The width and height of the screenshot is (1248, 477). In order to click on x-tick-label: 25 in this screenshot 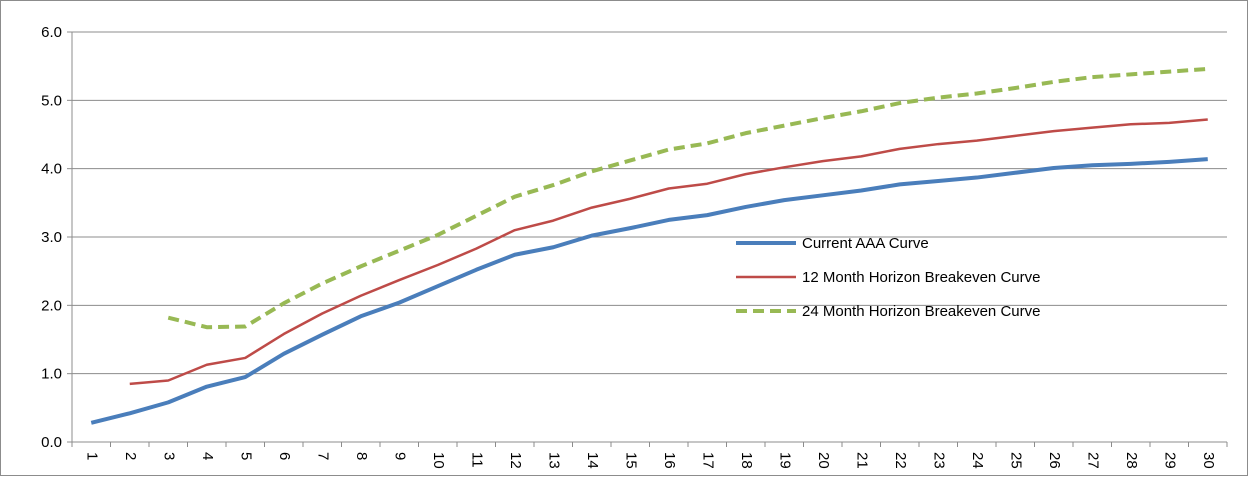, I will do `click(1015, 460)`.